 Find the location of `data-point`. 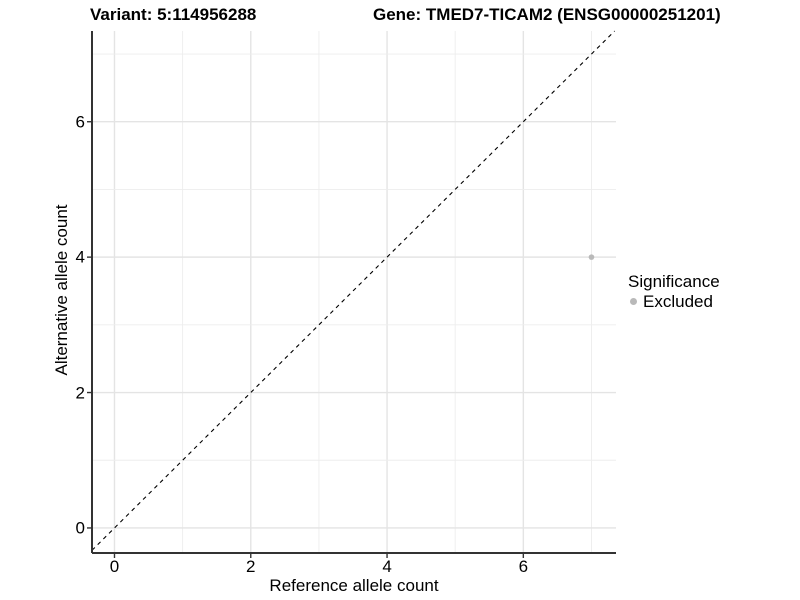

data-point is located at coordinates (591, 257).